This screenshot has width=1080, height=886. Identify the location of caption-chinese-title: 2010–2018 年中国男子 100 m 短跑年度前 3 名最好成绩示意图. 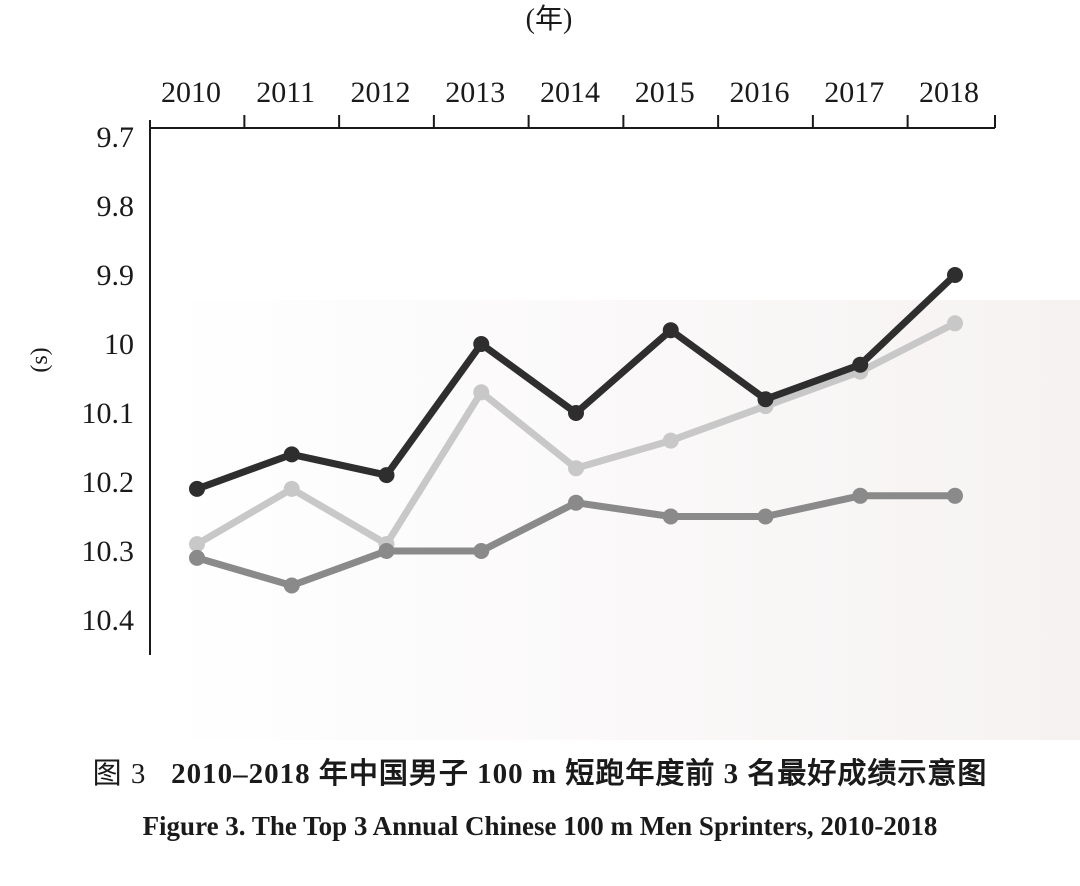
(579, 774).